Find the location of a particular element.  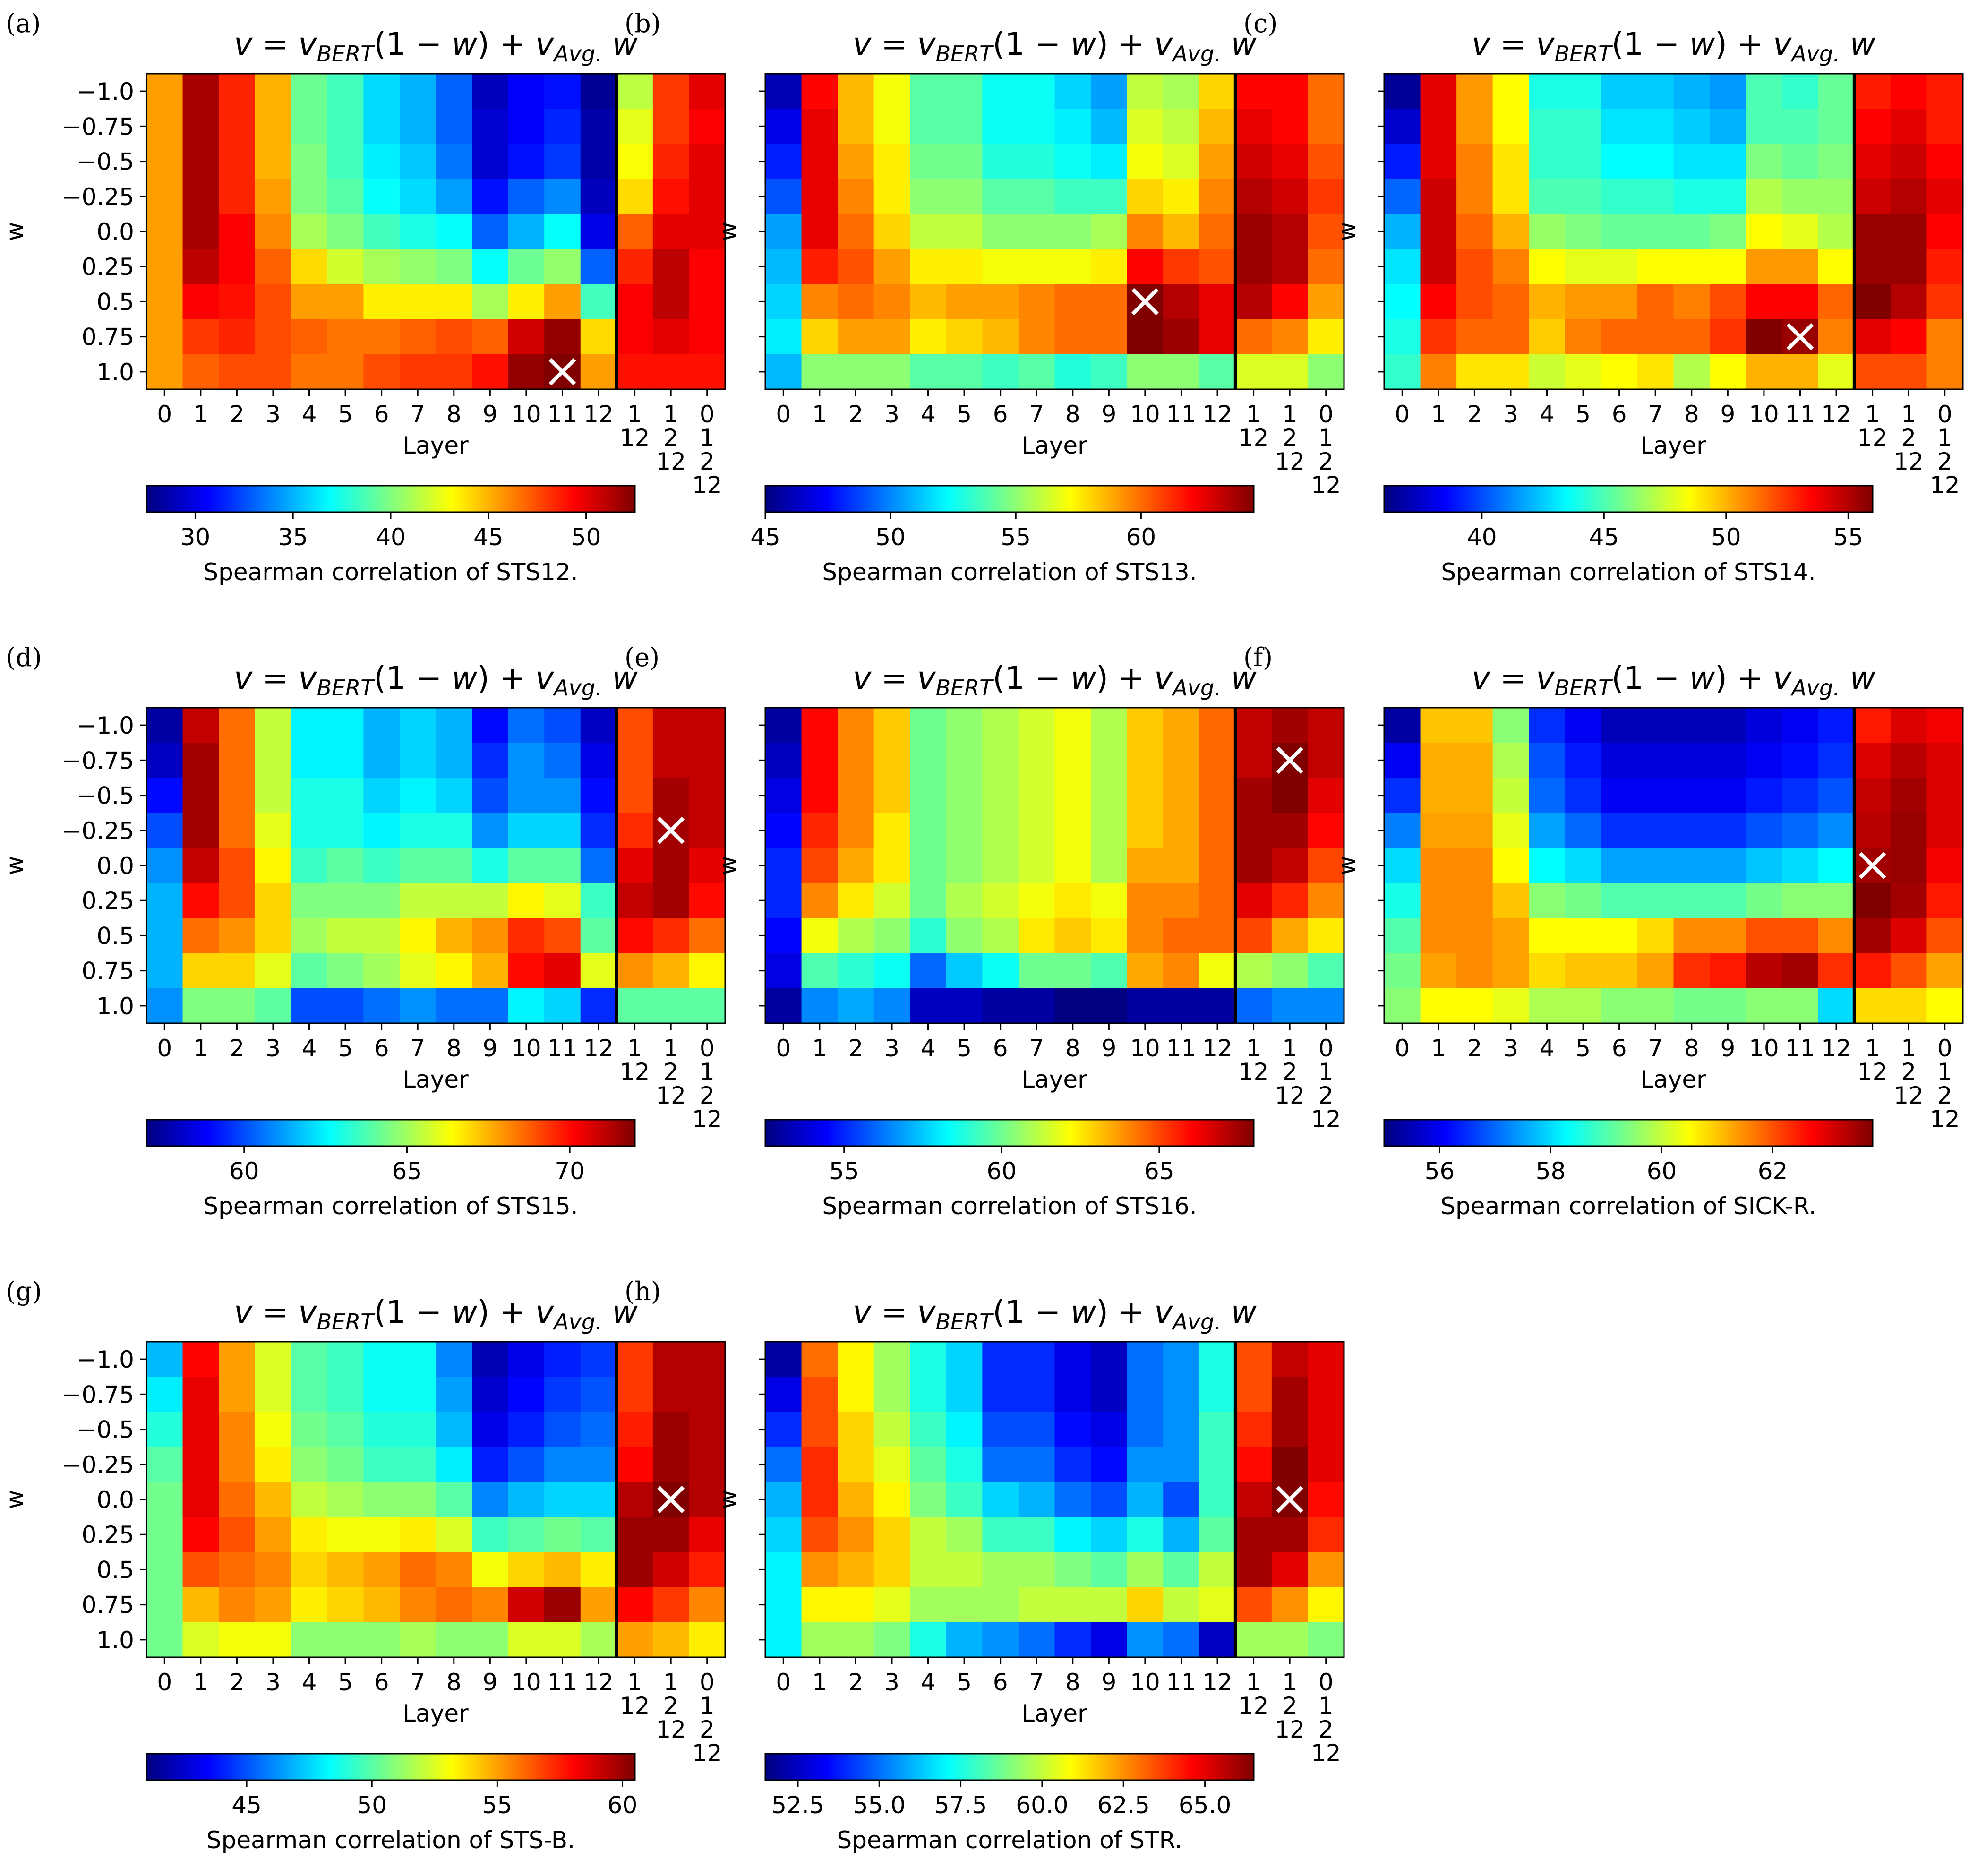

title-sub1: BERT is located at coordinates (966, 1322).